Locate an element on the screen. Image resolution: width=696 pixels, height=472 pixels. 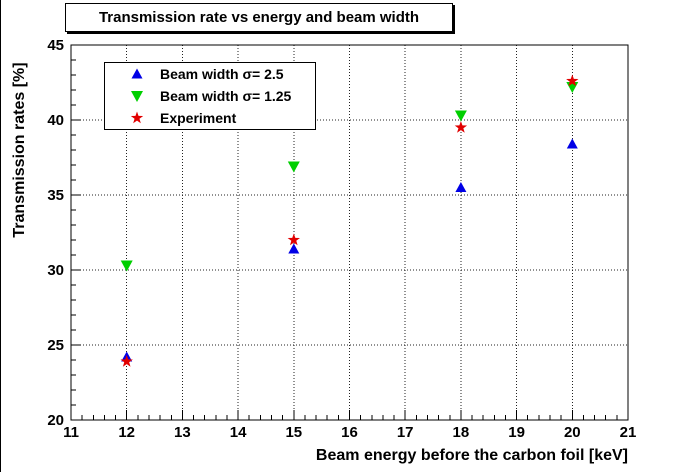
star-icon is located at coordinates (137, 117).